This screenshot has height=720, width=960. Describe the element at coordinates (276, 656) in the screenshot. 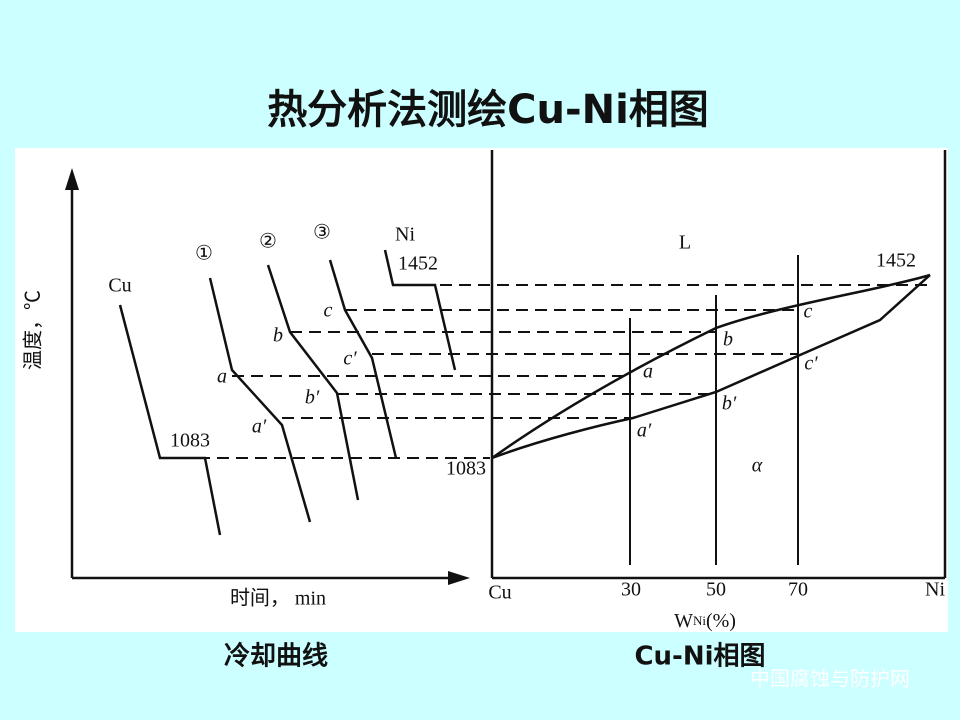

I see `caption: 冷却曲线` at that location.